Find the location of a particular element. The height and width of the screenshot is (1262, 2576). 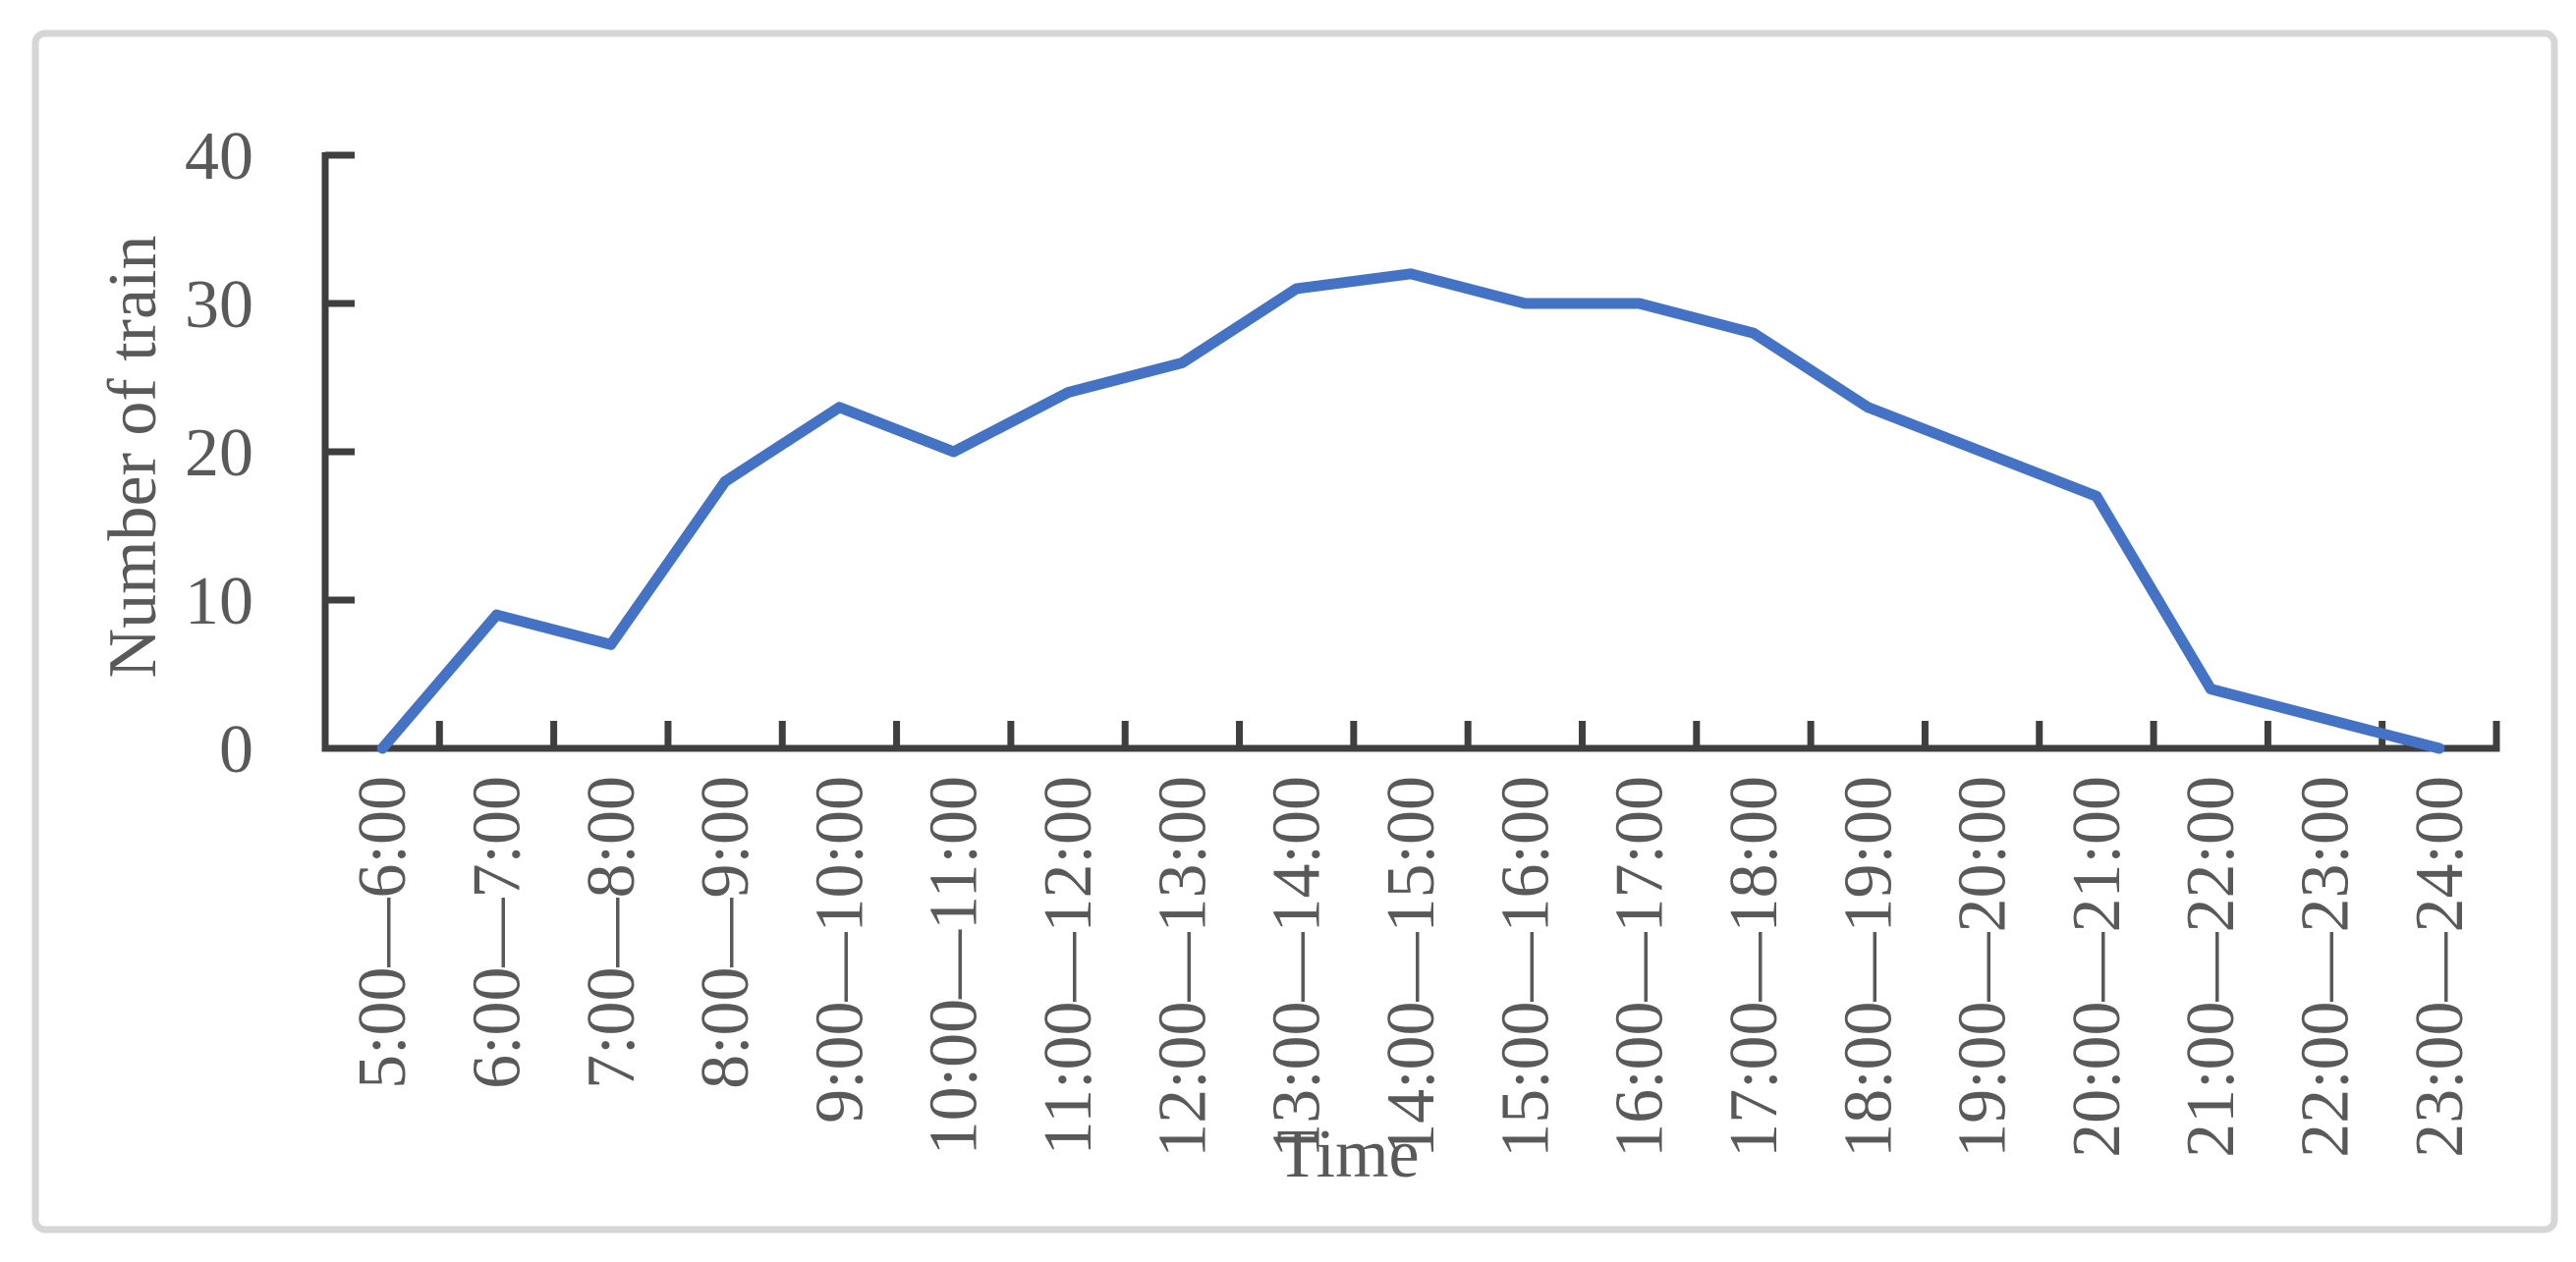

y-axis-labels-group: 0 10 20 30 40 is located at coordinates (219, 453).